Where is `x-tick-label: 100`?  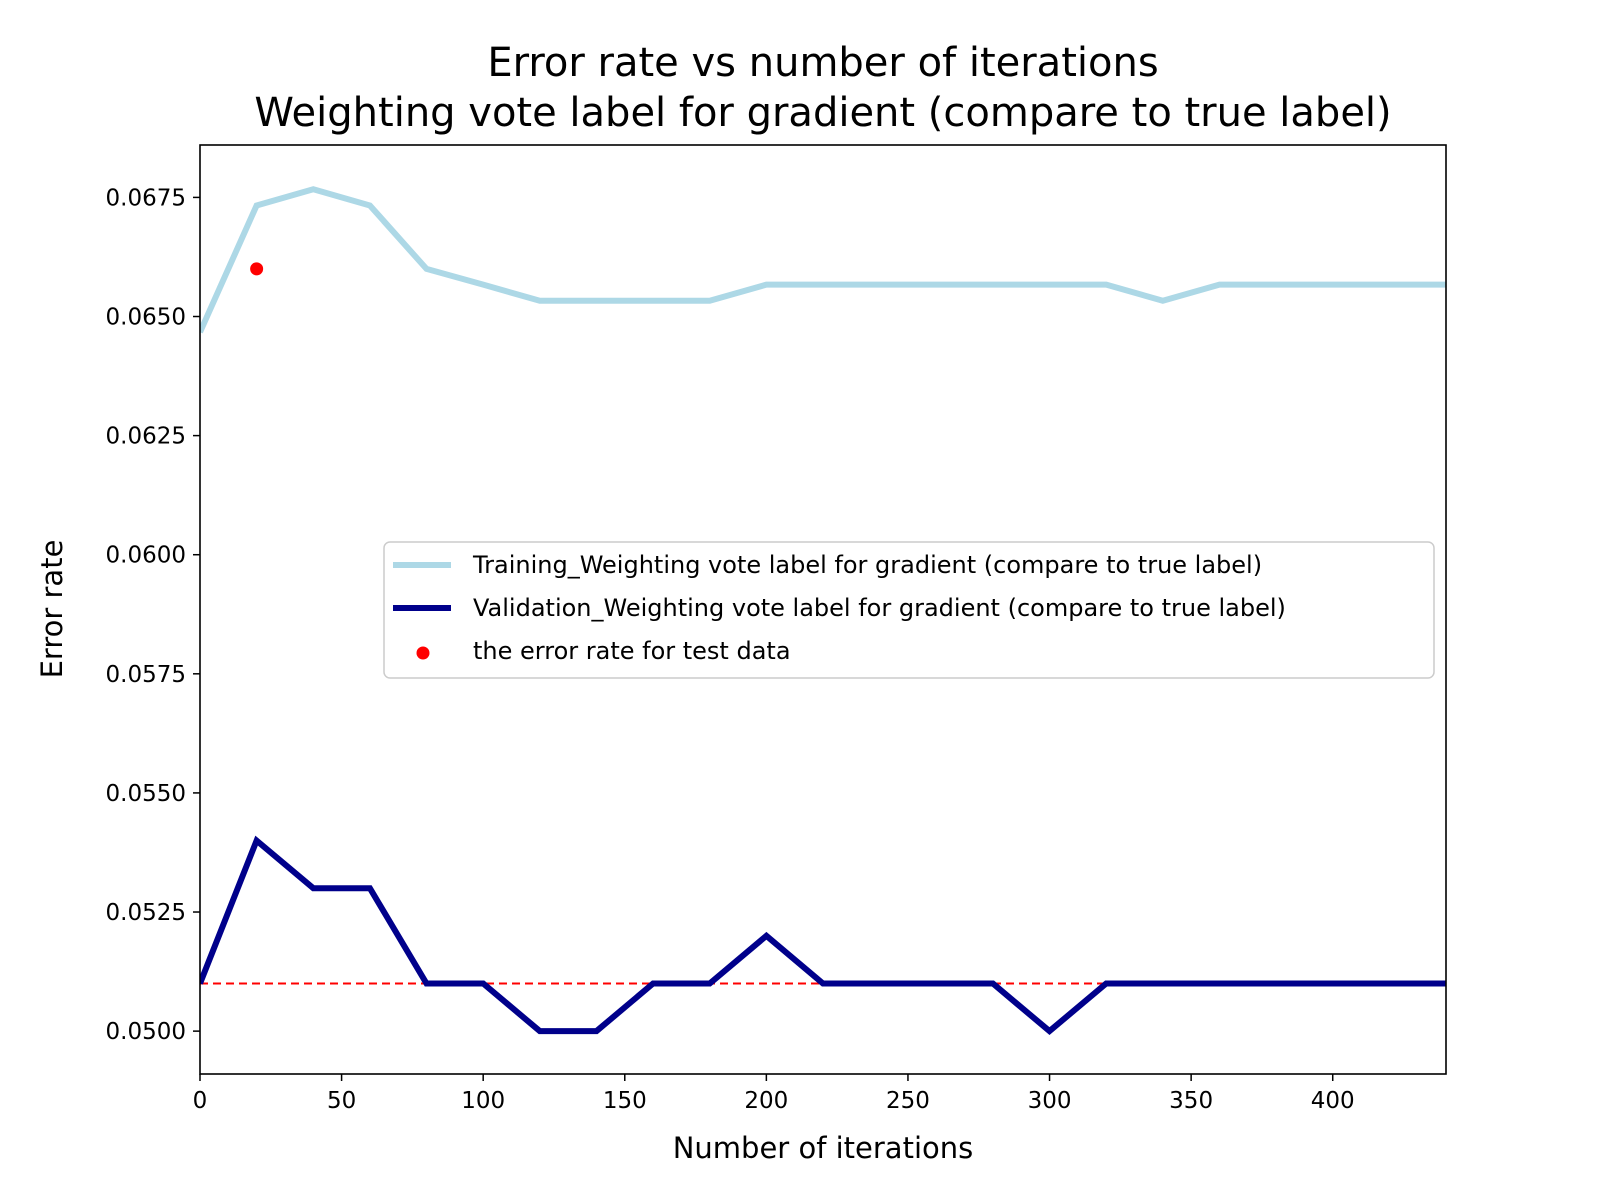
x-tick-label: 100 is located at coordinates (483, 1101).